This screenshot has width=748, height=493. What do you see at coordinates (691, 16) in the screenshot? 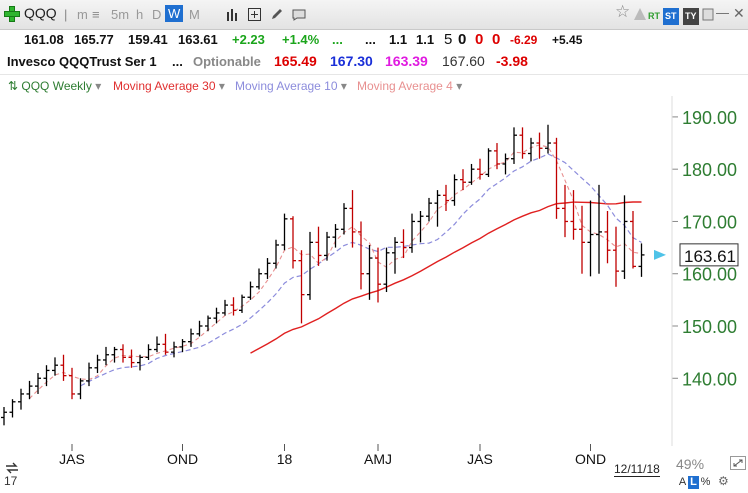
I see `ty-label: TY` at bounding box center [691, 16].